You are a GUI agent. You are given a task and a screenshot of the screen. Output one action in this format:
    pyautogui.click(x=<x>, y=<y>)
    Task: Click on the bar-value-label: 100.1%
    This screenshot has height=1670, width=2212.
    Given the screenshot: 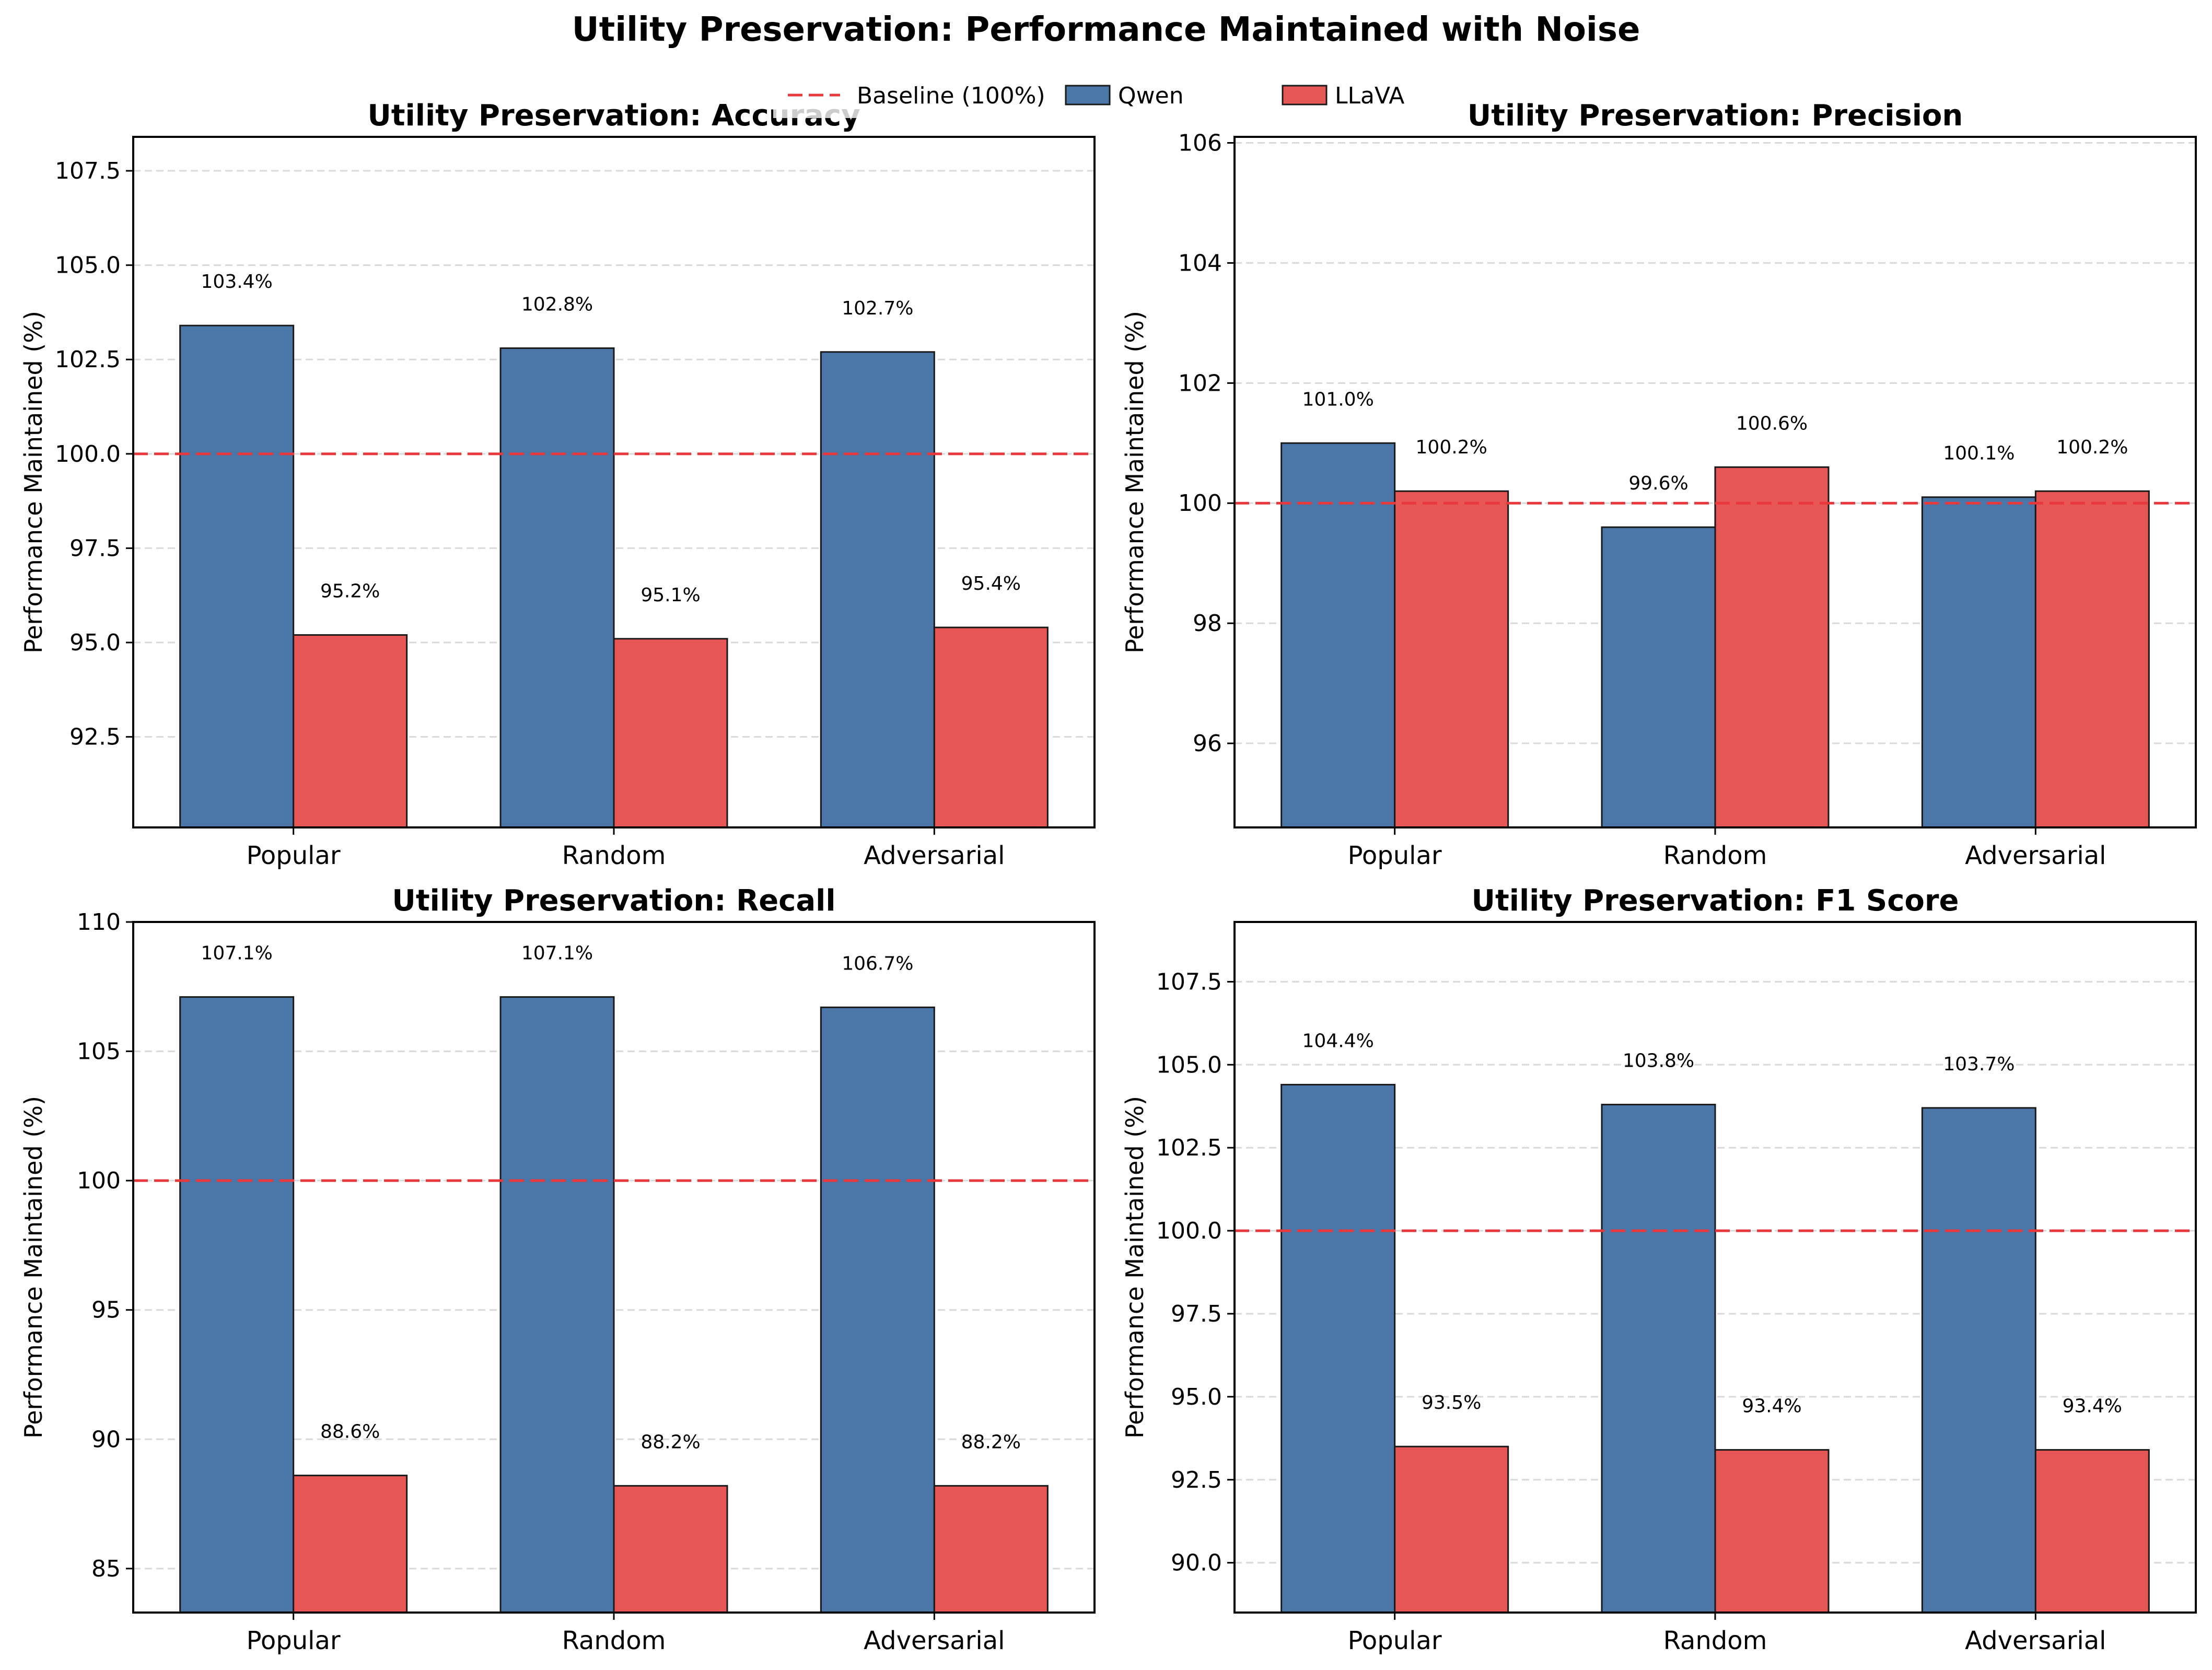 What is the action you would take?
    pyautogui.click(x=1979, y=454)
    